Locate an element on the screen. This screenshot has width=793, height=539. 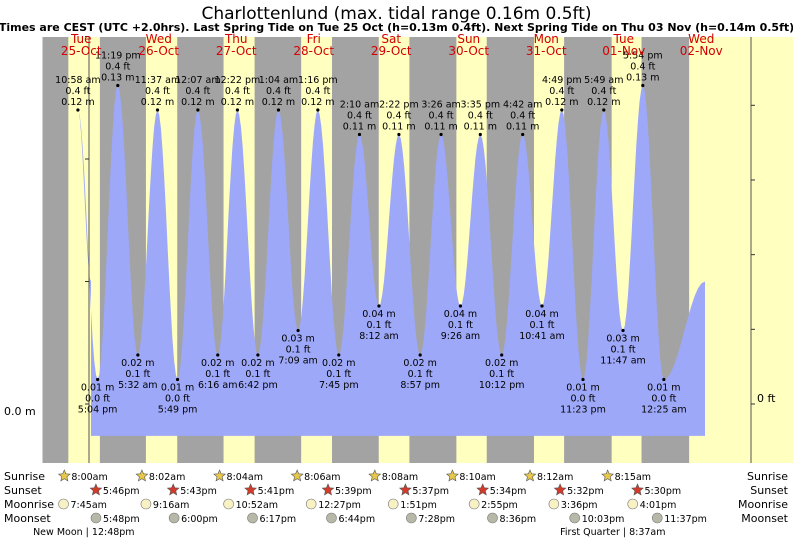
tide-time-label: 8:57 pm is located at coordinates (420, 385).